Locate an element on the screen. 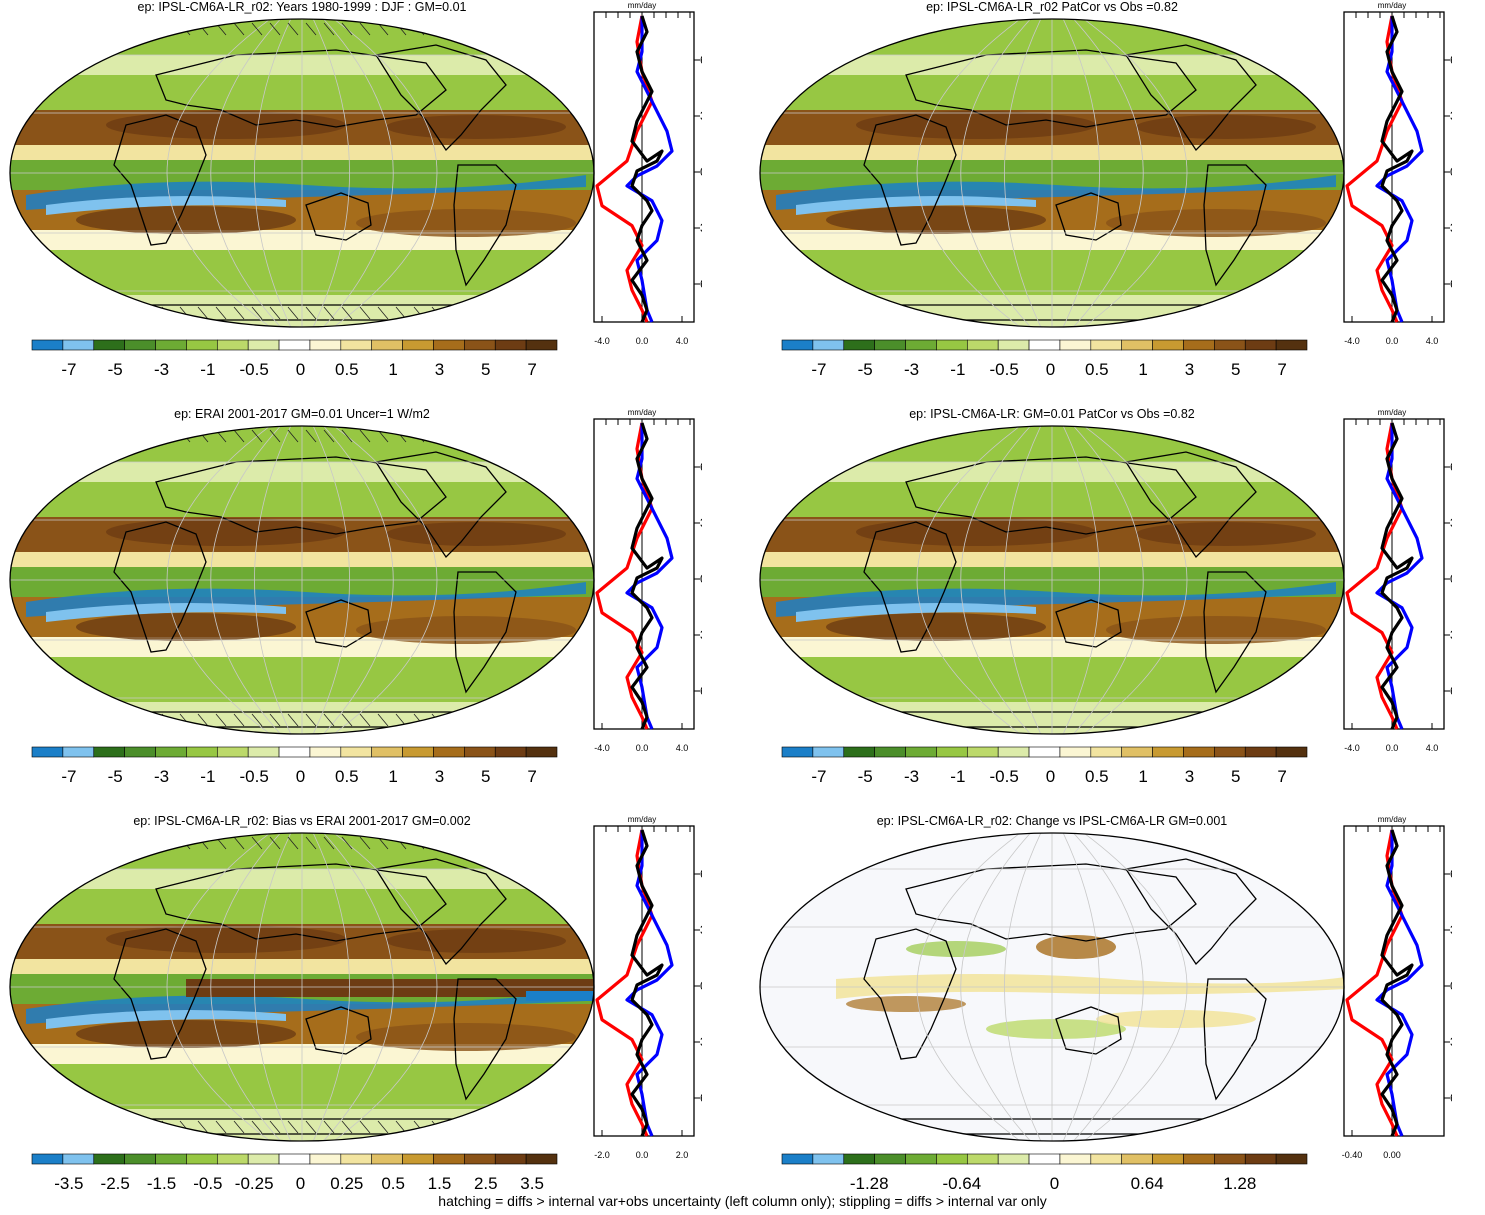 This screenshot has height=1215, width=1485. world-map is located at coordinates (1052, 173).